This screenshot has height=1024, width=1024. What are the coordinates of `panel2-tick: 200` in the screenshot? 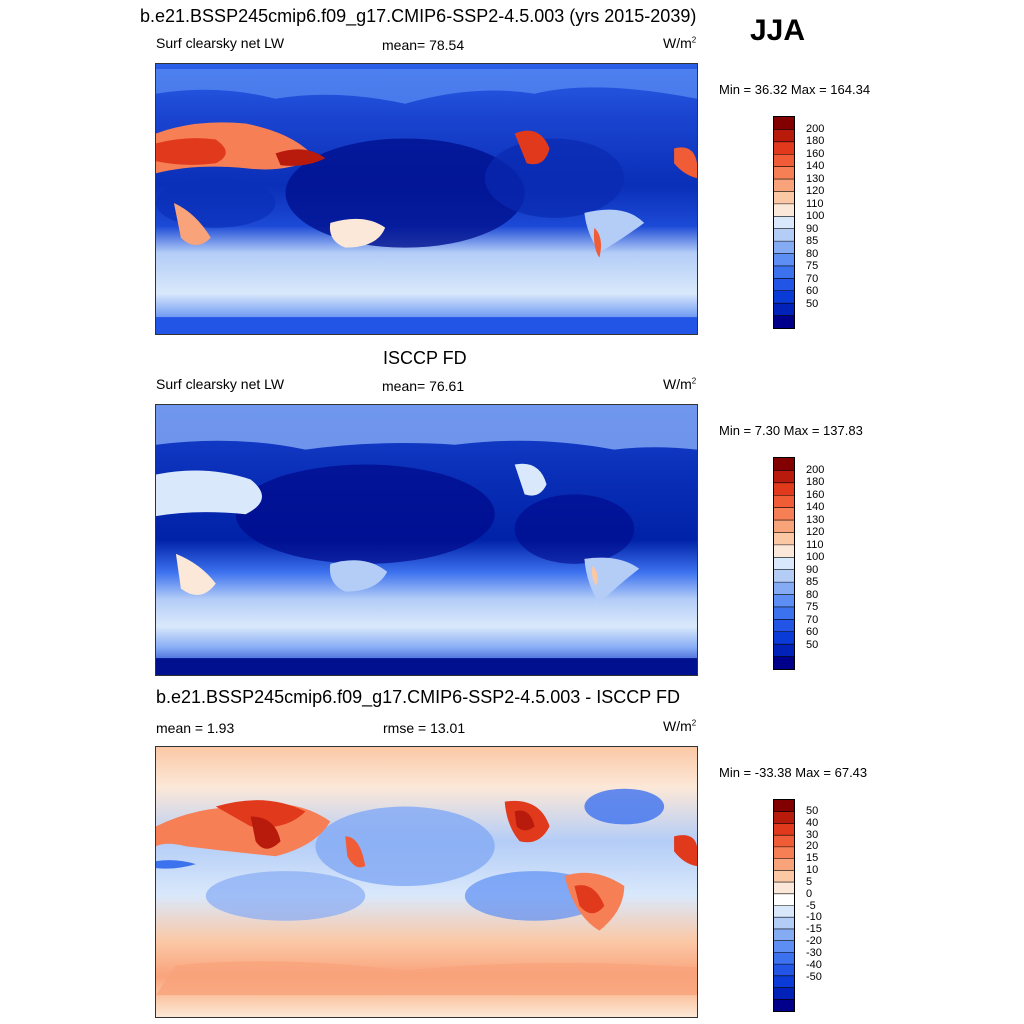 It's located at (815, 469).